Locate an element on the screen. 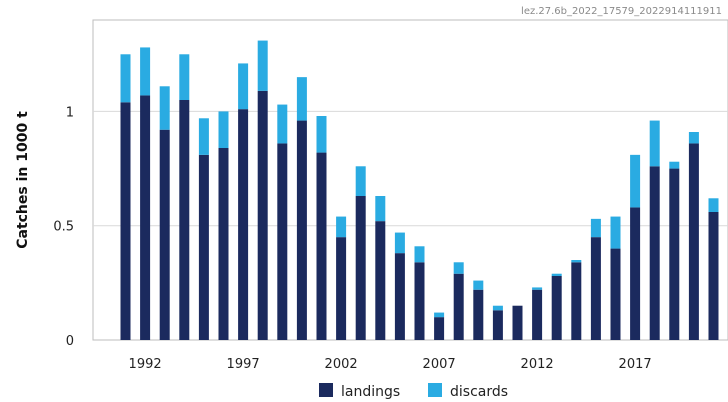  bar-discards-2003 is located at coordinates (360, 181).